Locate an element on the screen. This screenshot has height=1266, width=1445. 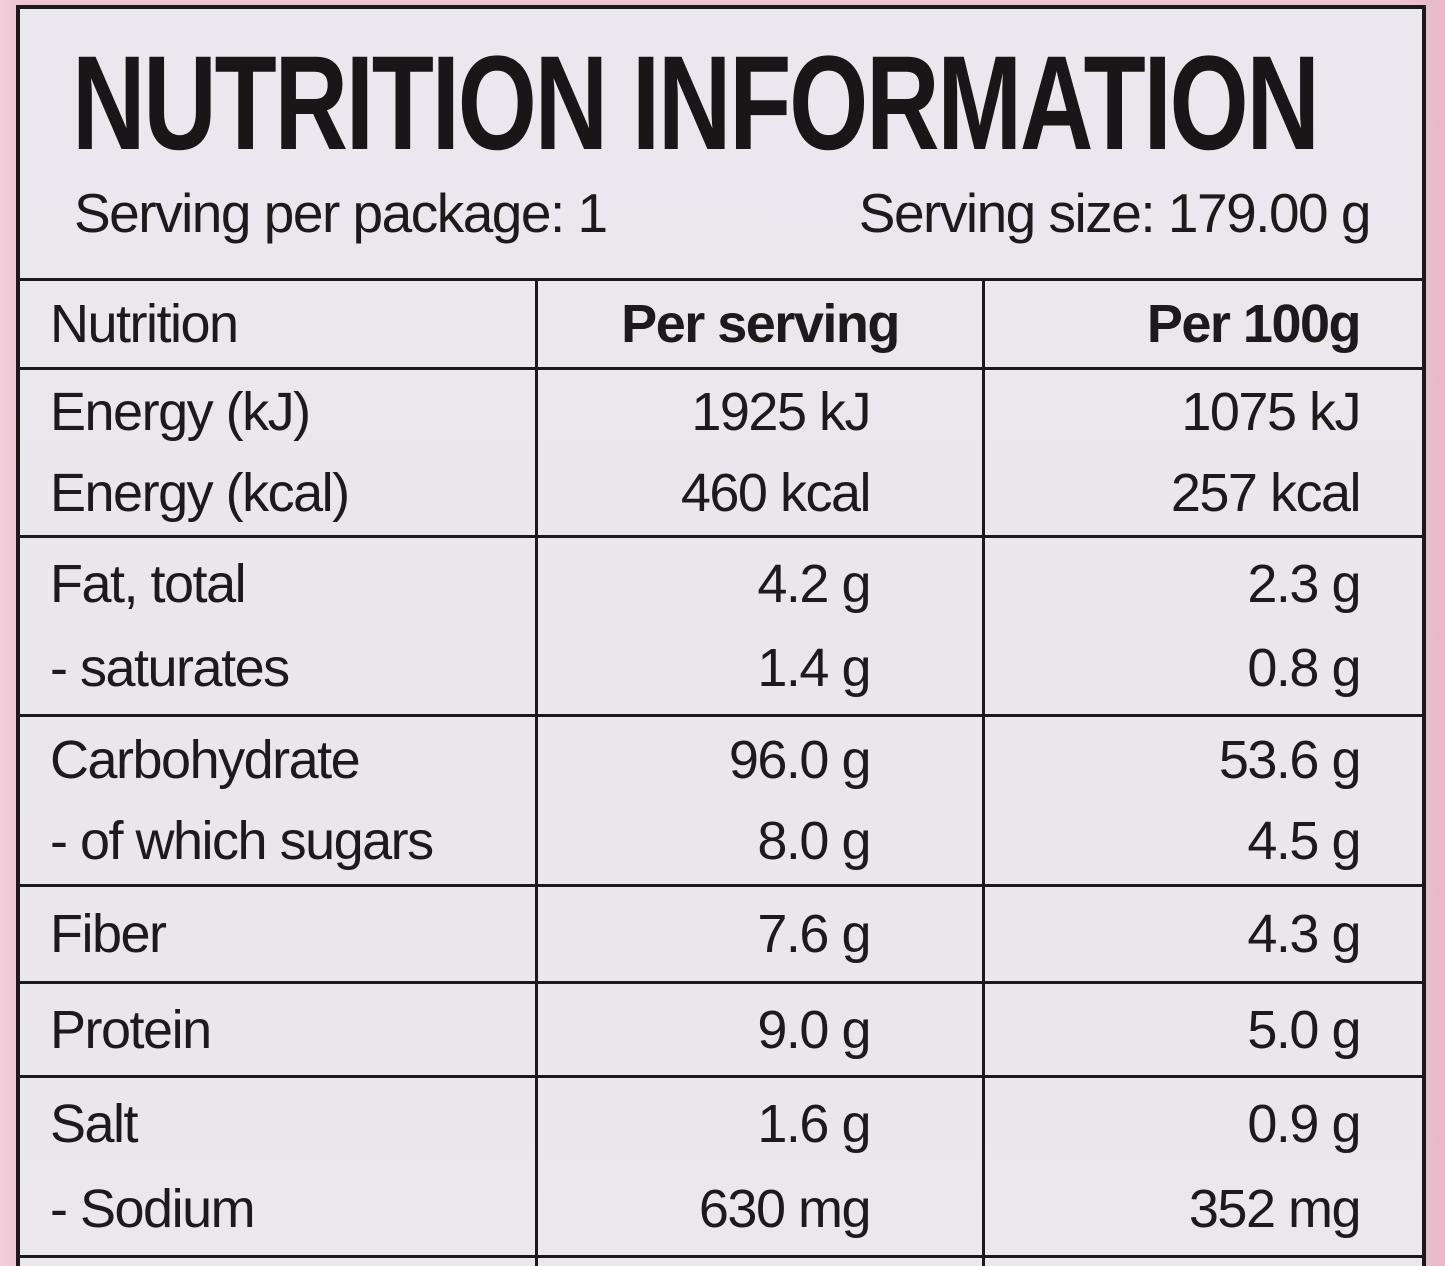
serving-size-text: Serving size: 179.00 g is located at coordinates (1115, 213).